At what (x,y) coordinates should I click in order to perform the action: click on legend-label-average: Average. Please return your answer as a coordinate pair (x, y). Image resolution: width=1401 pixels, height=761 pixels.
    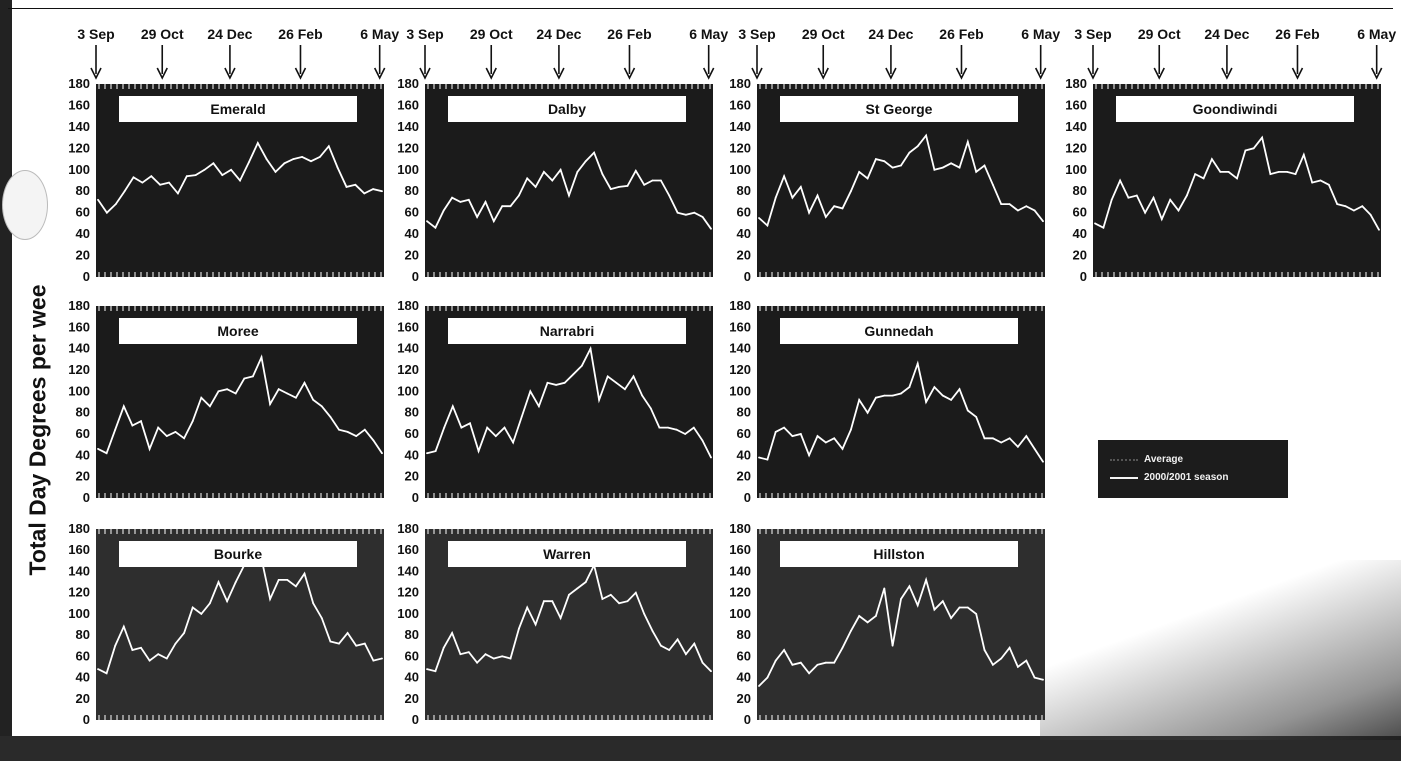
    Looking at the image, I should click on (1164, 459).